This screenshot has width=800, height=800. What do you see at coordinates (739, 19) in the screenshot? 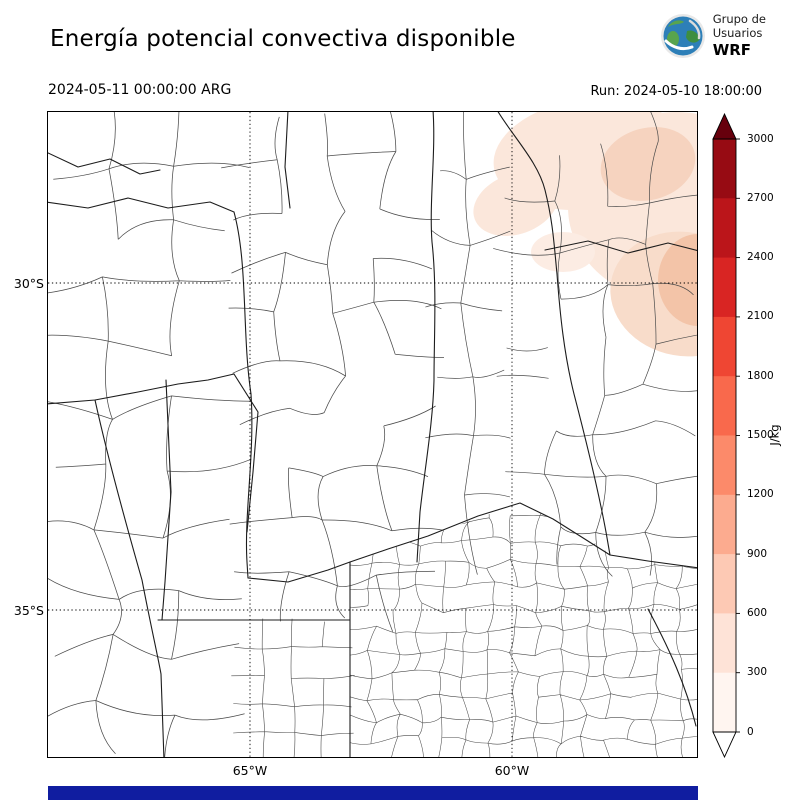
I see `logo-line-1: Grupo de` at bounding box center [739, 19].